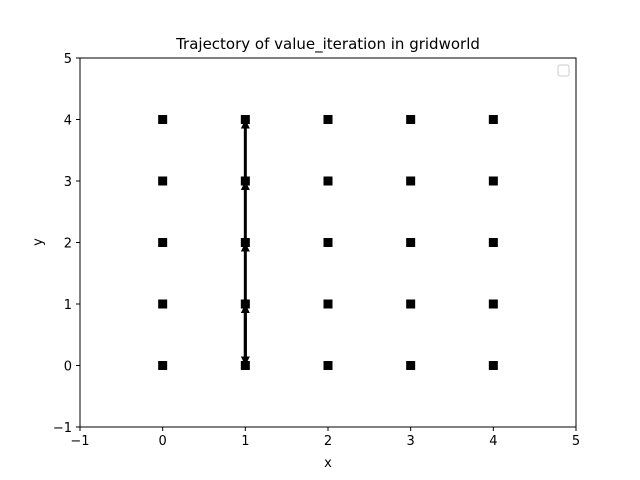  What do you see at coordinates (68, 182) in the screenshot?
I see `y-tick-label: 3` at bounding box center [68, 182].